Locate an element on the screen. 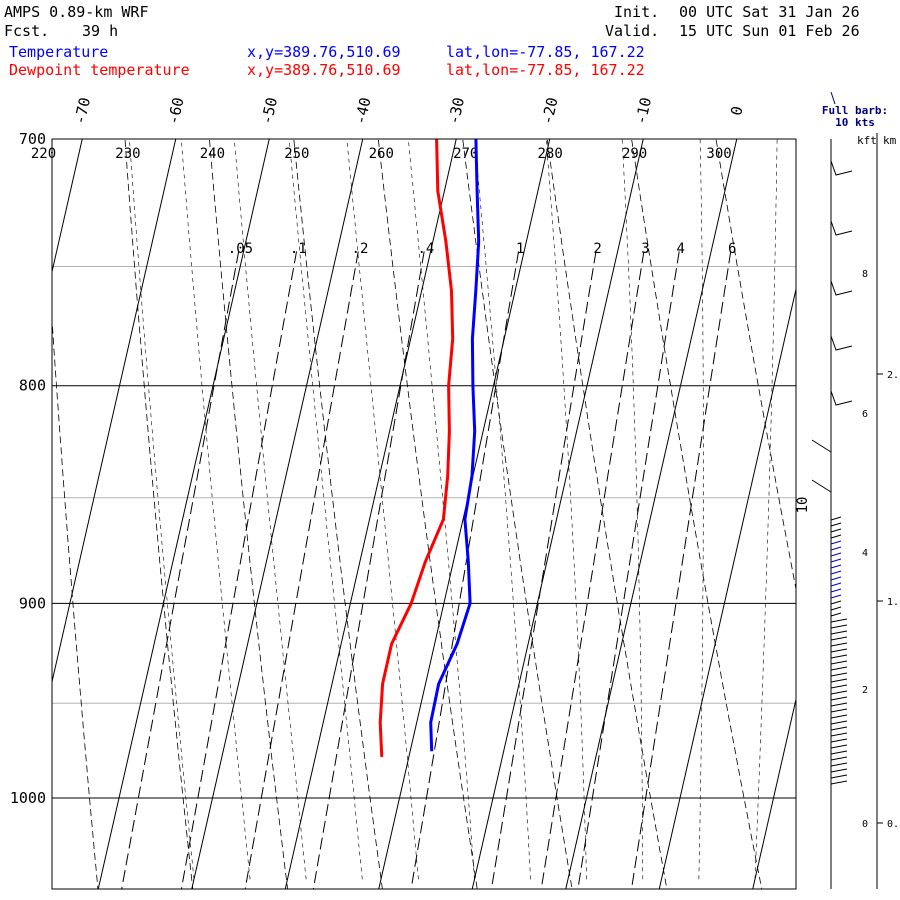 The width and height of the screenshot is (900, 900). theta-label: 240 is located at coordinates (212, 154).